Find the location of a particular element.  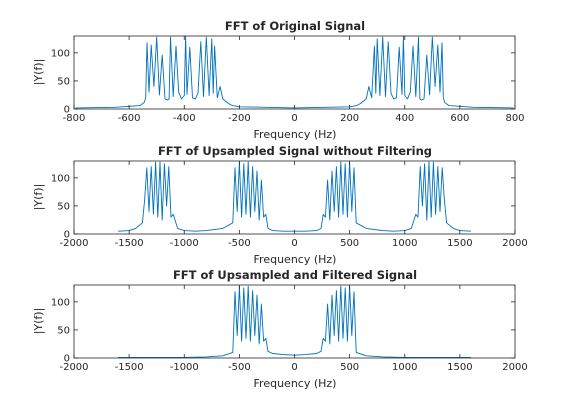

x-tick-label: -600 is located at coordinates (129, 118).